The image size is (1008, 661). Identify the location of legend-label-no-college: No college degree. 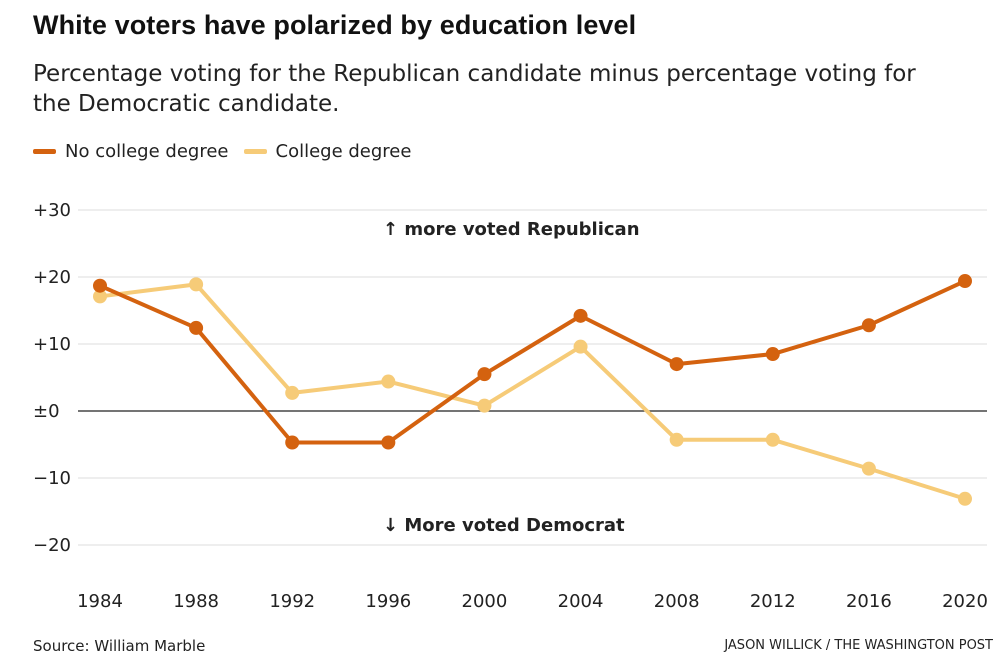
(147, 151).